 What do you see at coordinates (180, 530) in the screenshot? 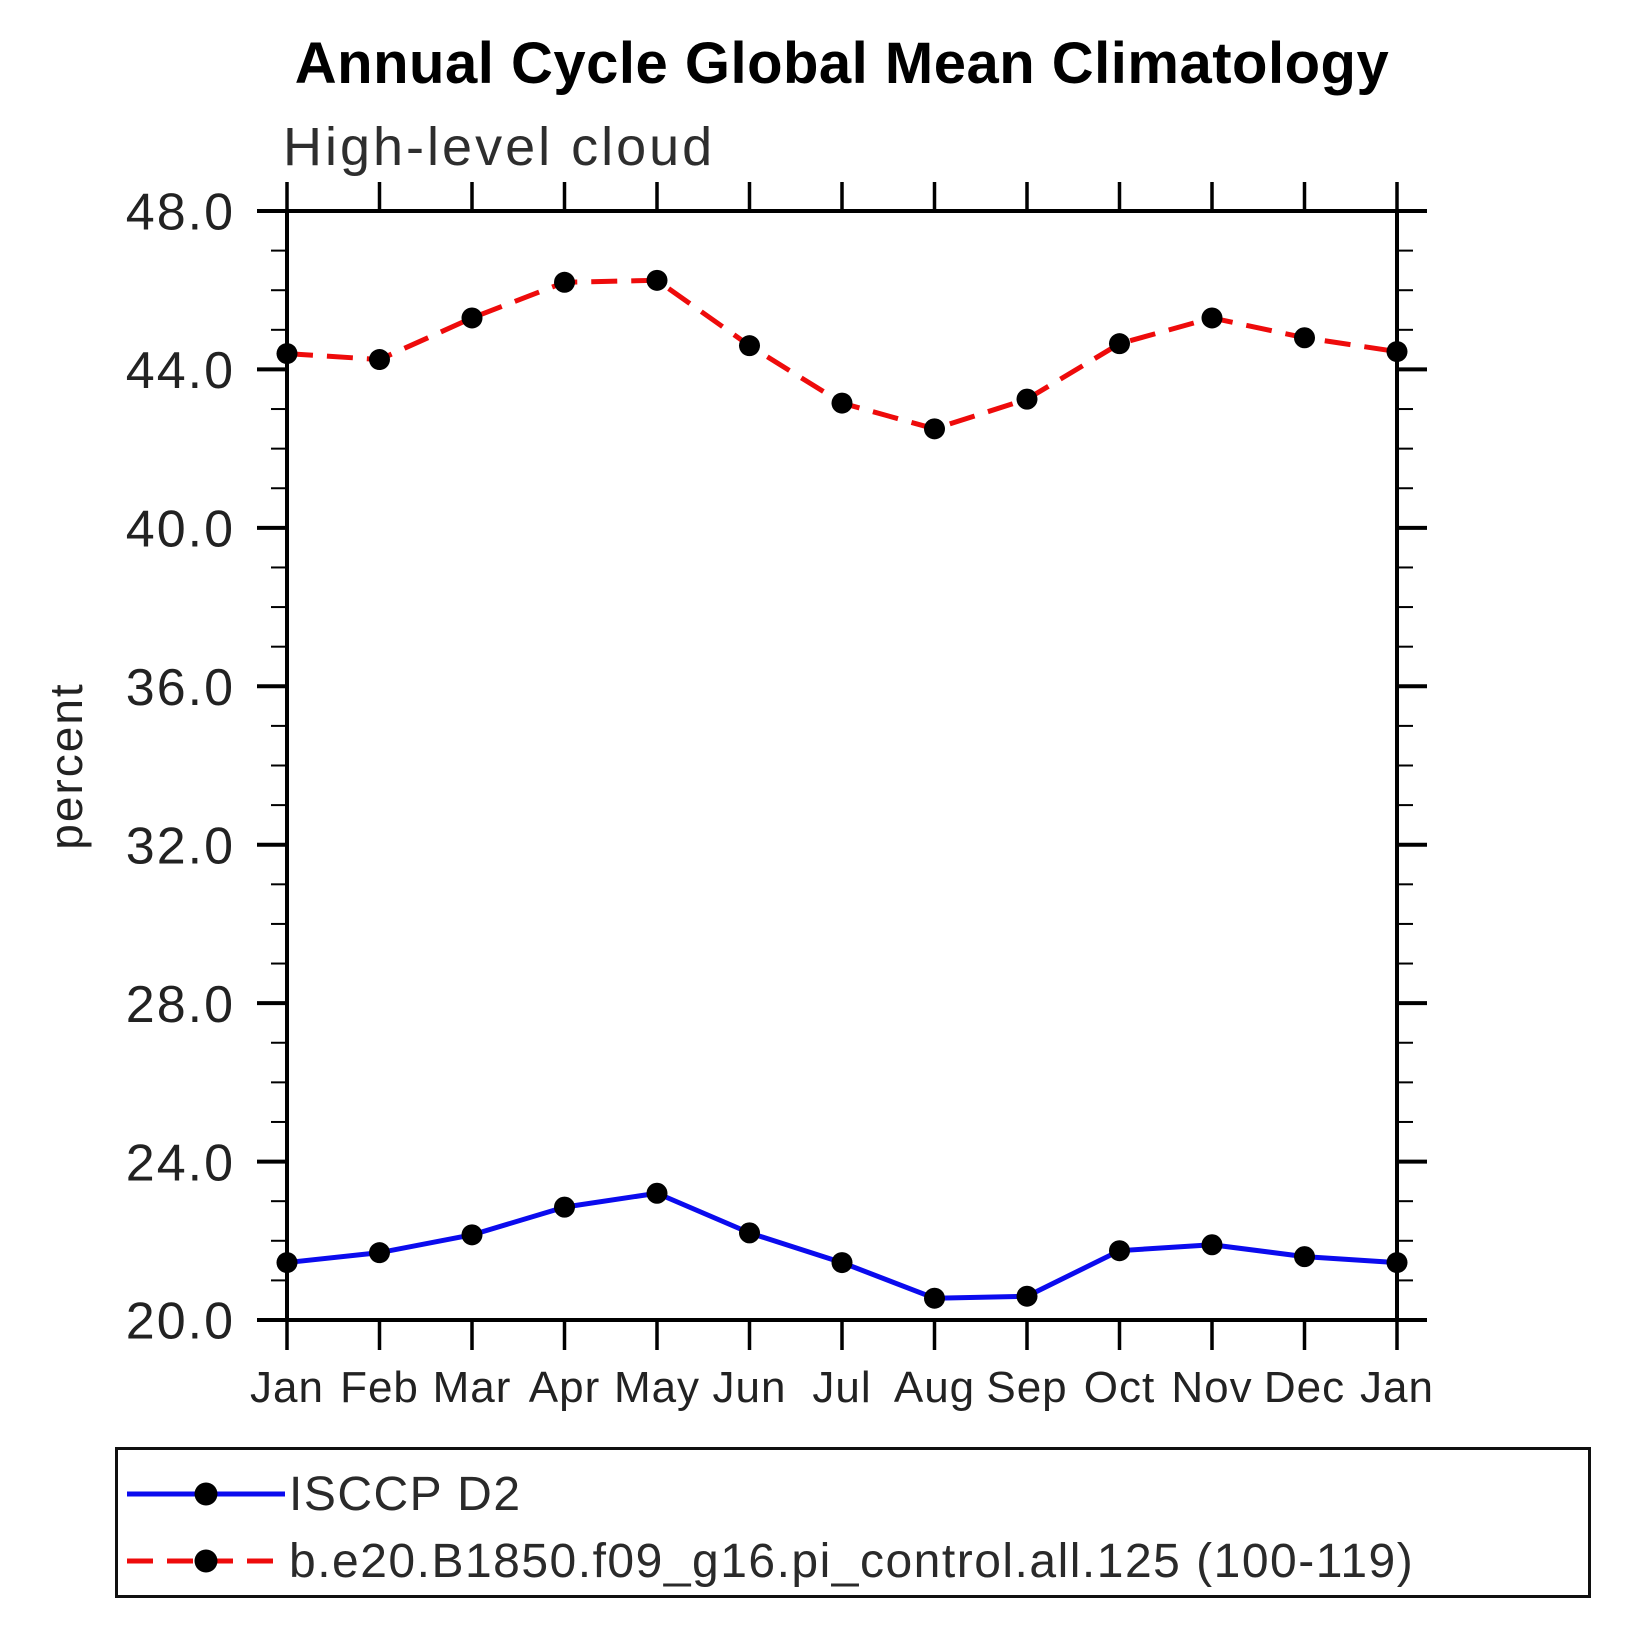
I see `y-axis-tick-label: 40.0` at bounding box center [180, 530].